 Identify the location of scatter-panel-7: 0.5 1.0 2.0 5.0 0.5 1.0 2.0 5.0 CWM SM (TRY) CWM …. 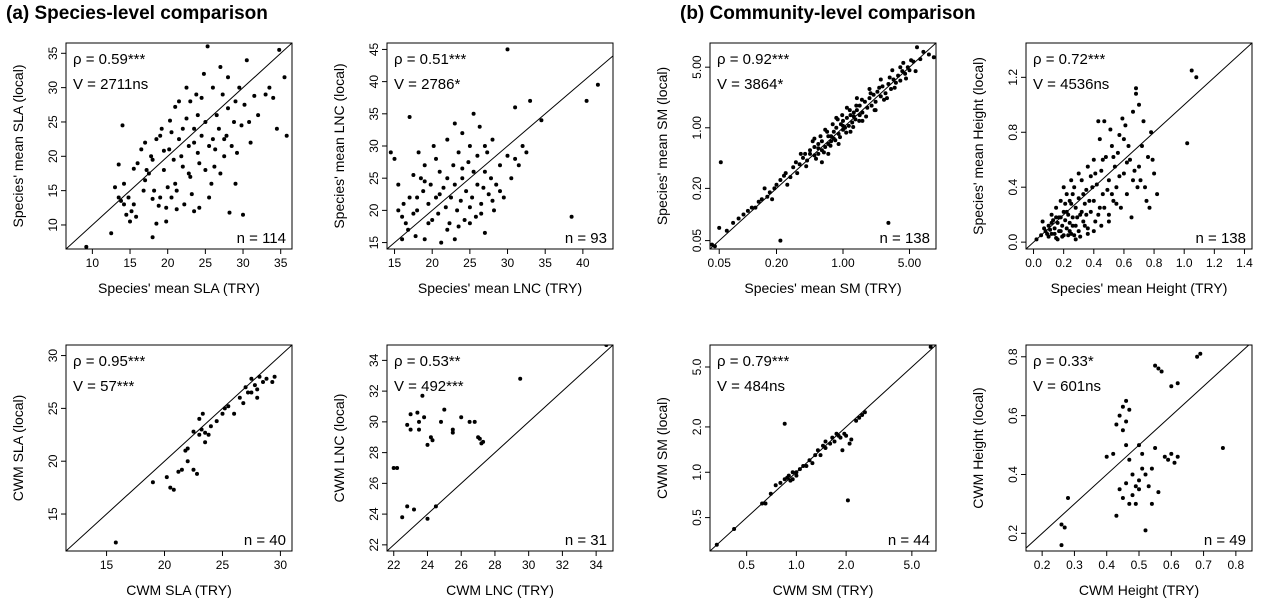
(795, 471).